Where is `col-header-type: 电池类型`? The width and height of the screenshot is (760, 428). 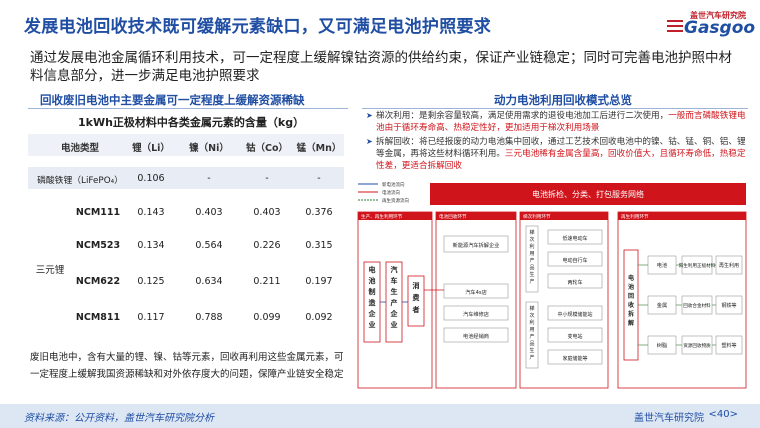
col-header-type: 电池类型 is located at coordinates (79, 148).